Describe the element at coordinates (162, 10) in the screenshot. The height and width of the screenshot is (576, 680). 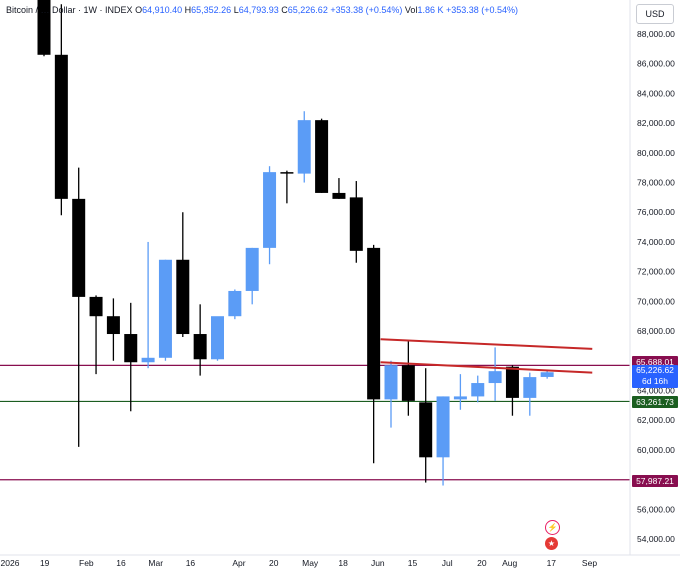
I see `open-value: 64,910.40` at that location.